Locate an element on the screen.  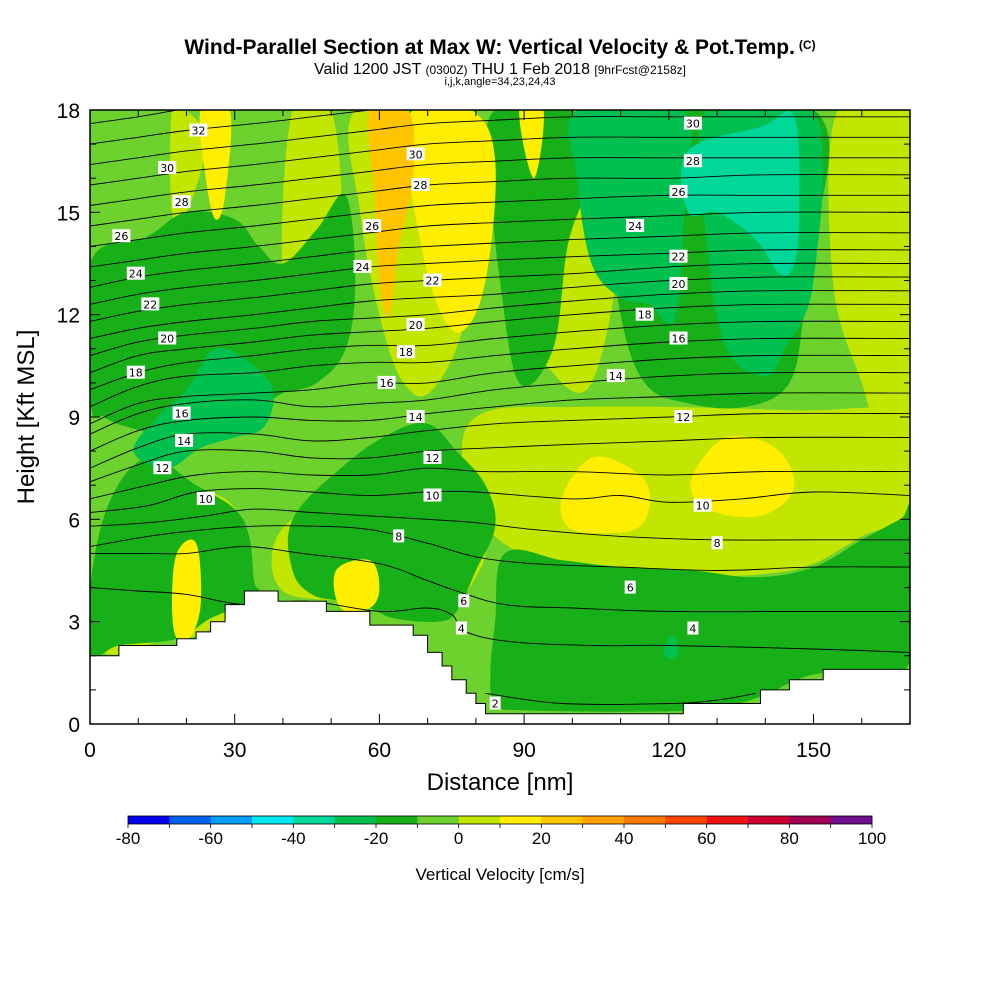
y-tick-label: 9 is located at coordinates (74, 418).